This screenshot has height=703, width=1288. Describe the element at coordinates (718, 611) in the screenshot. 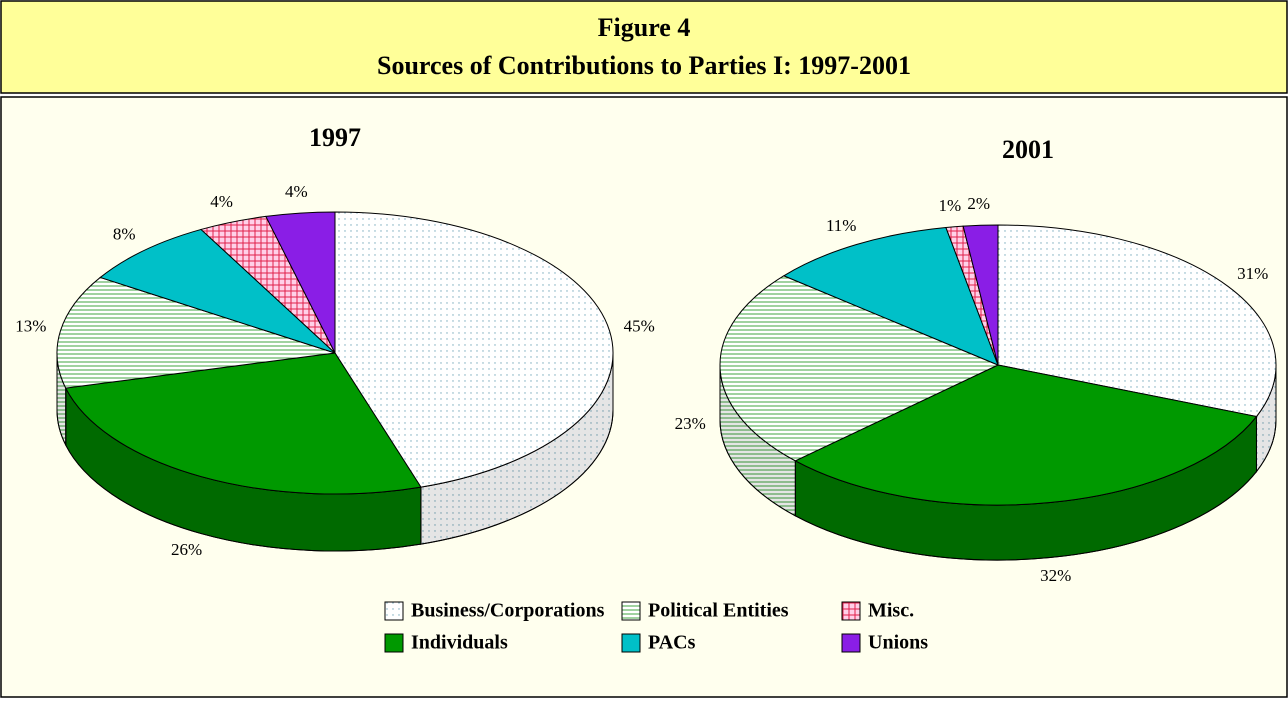

I see `legend-label: Political Entities` at that location.